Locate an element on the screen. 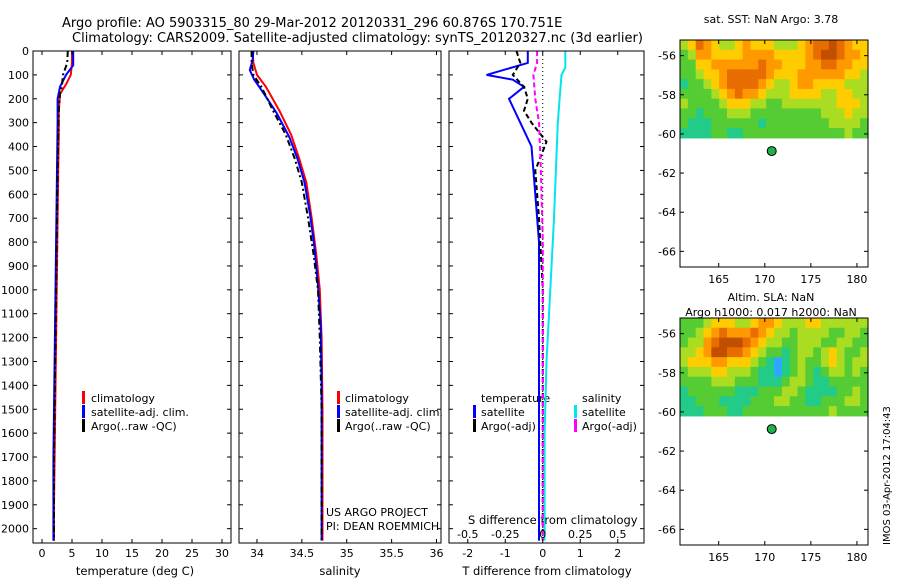 The image size is (900, 580). salinity-axis-label: salinity is located at coordinates (339, 571).